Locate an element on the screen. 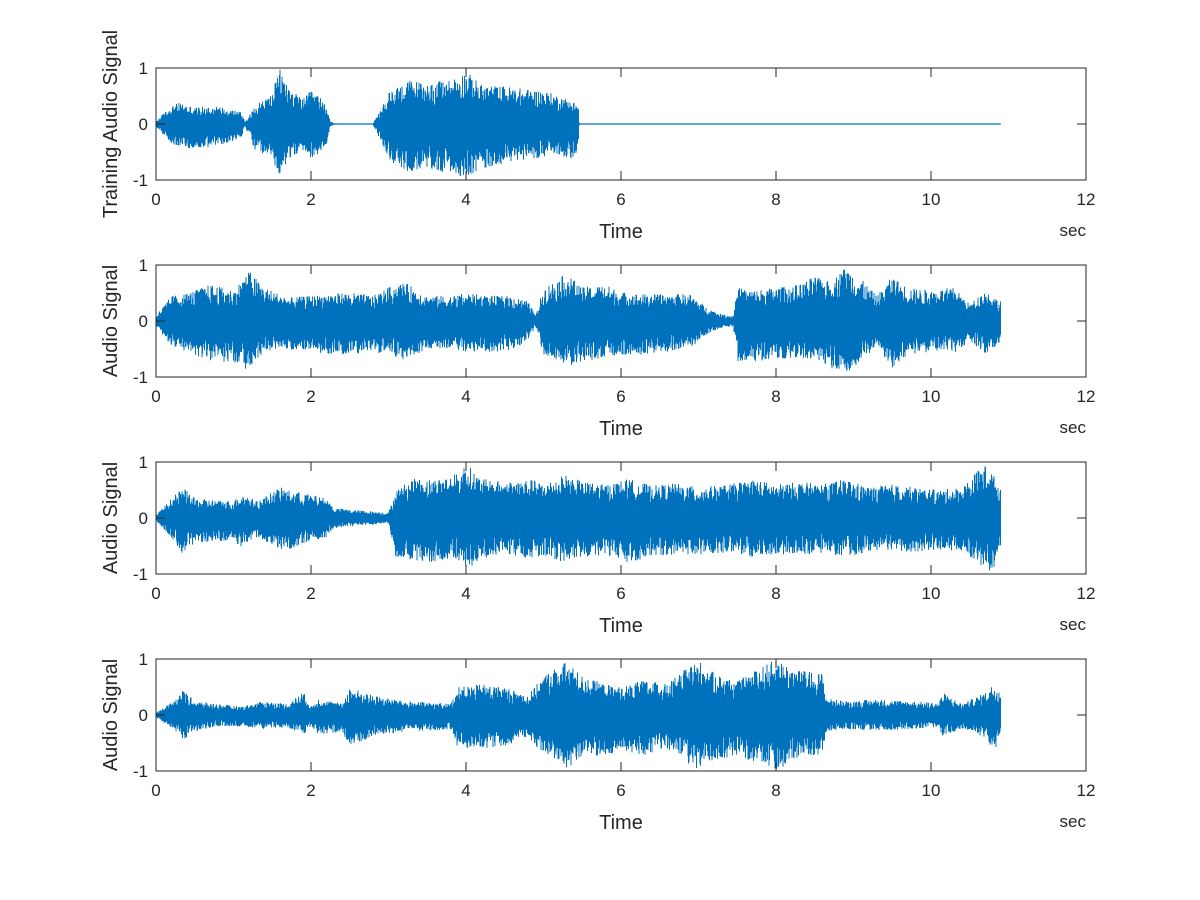  y-axis-label: Training Audio Signal is located at coordinates (111, 124).